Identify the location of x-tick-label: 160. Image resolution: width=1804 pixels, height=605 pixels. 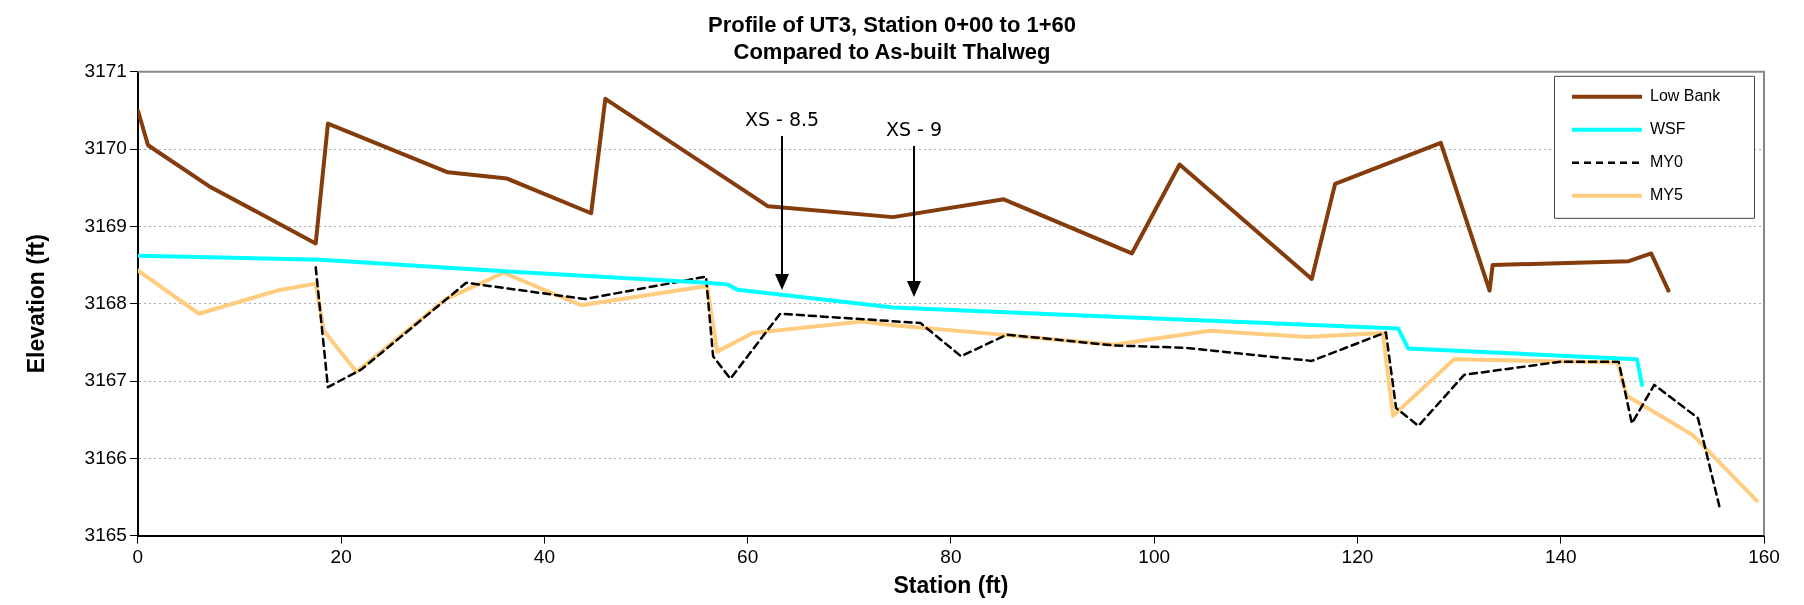
(1764, 557).